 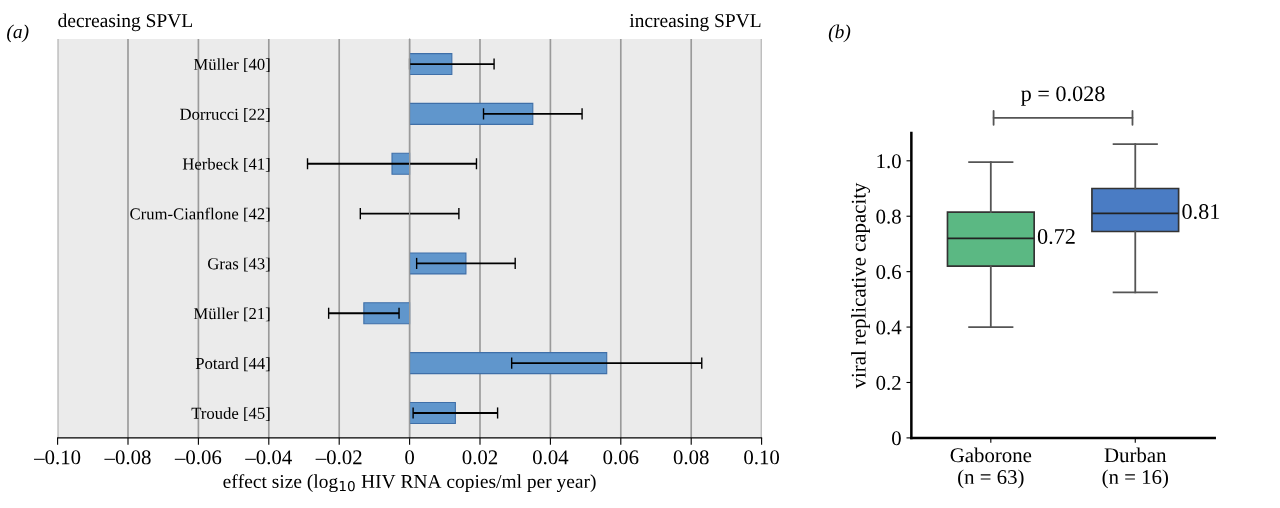 What do you see at coordinates (338, 457) in the screenshot?
I see `x-tick-label: –0.02` at bounding box center [338, 457].